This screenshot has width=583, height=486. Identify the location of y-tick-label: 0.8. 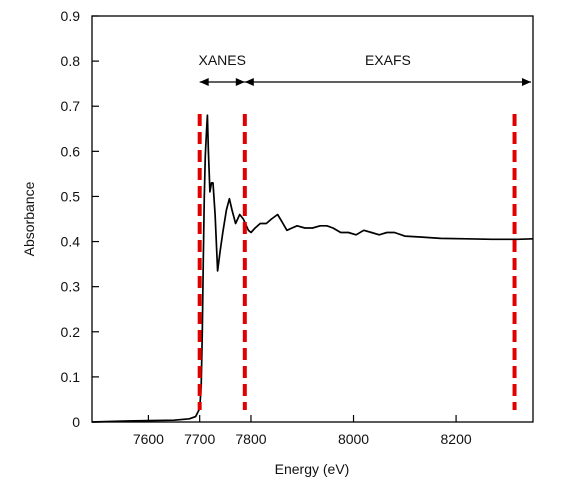
(71, 61).